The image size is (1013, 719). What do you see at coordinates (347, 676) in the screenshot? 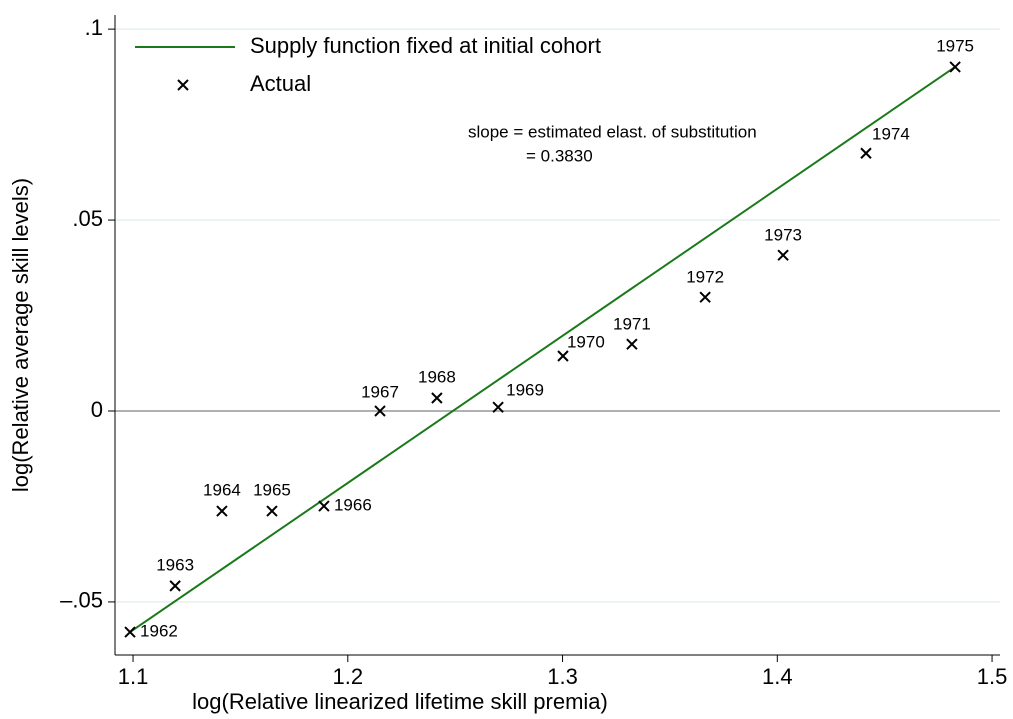
I see `x-tick-label: 1.2` at bounding box center [347, 676].